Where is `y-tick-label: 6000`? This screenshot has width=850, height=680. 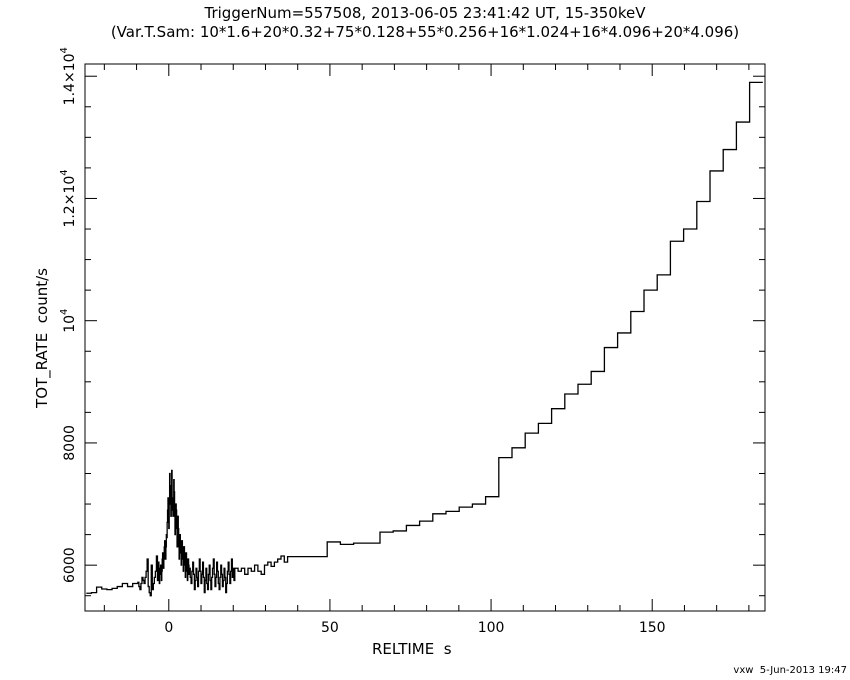 y-tick-label: 6000 is located at coordinates (70, 565).